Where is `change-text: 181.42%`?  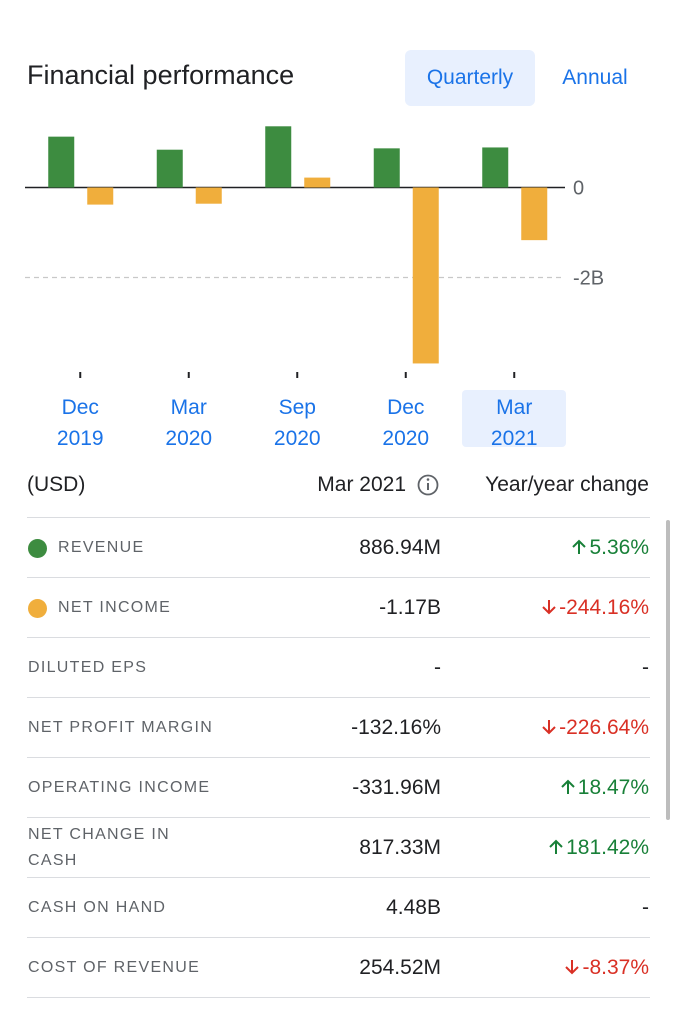
change-text: 181.42% is located at coordinates (607, 847).